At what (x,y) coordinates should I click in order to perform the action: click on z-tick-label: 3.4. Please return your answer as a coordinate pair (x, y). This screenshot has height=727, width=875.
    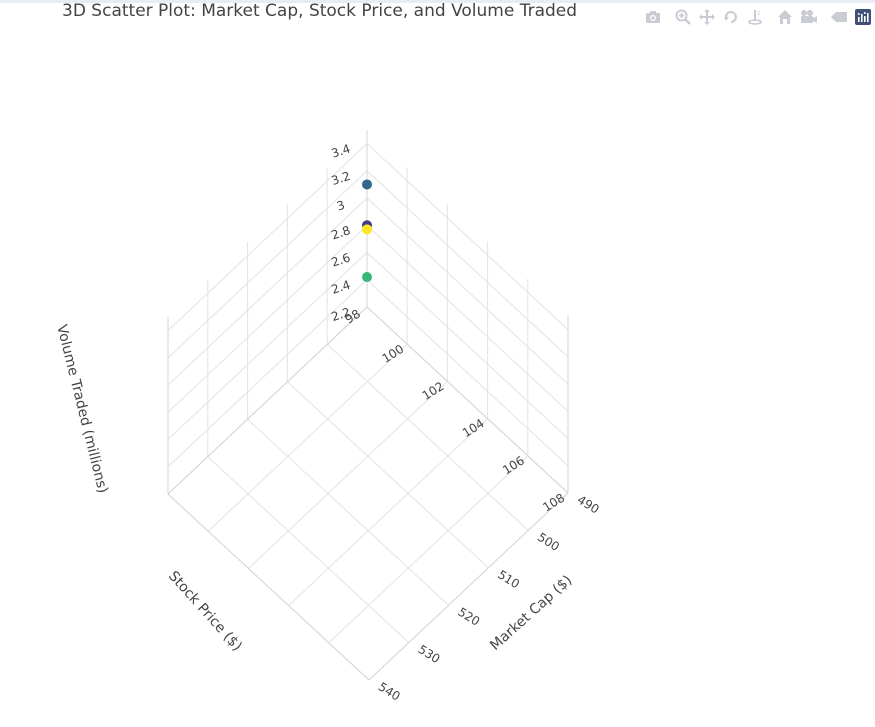
    Looking at the image, I should click on (341, 151).